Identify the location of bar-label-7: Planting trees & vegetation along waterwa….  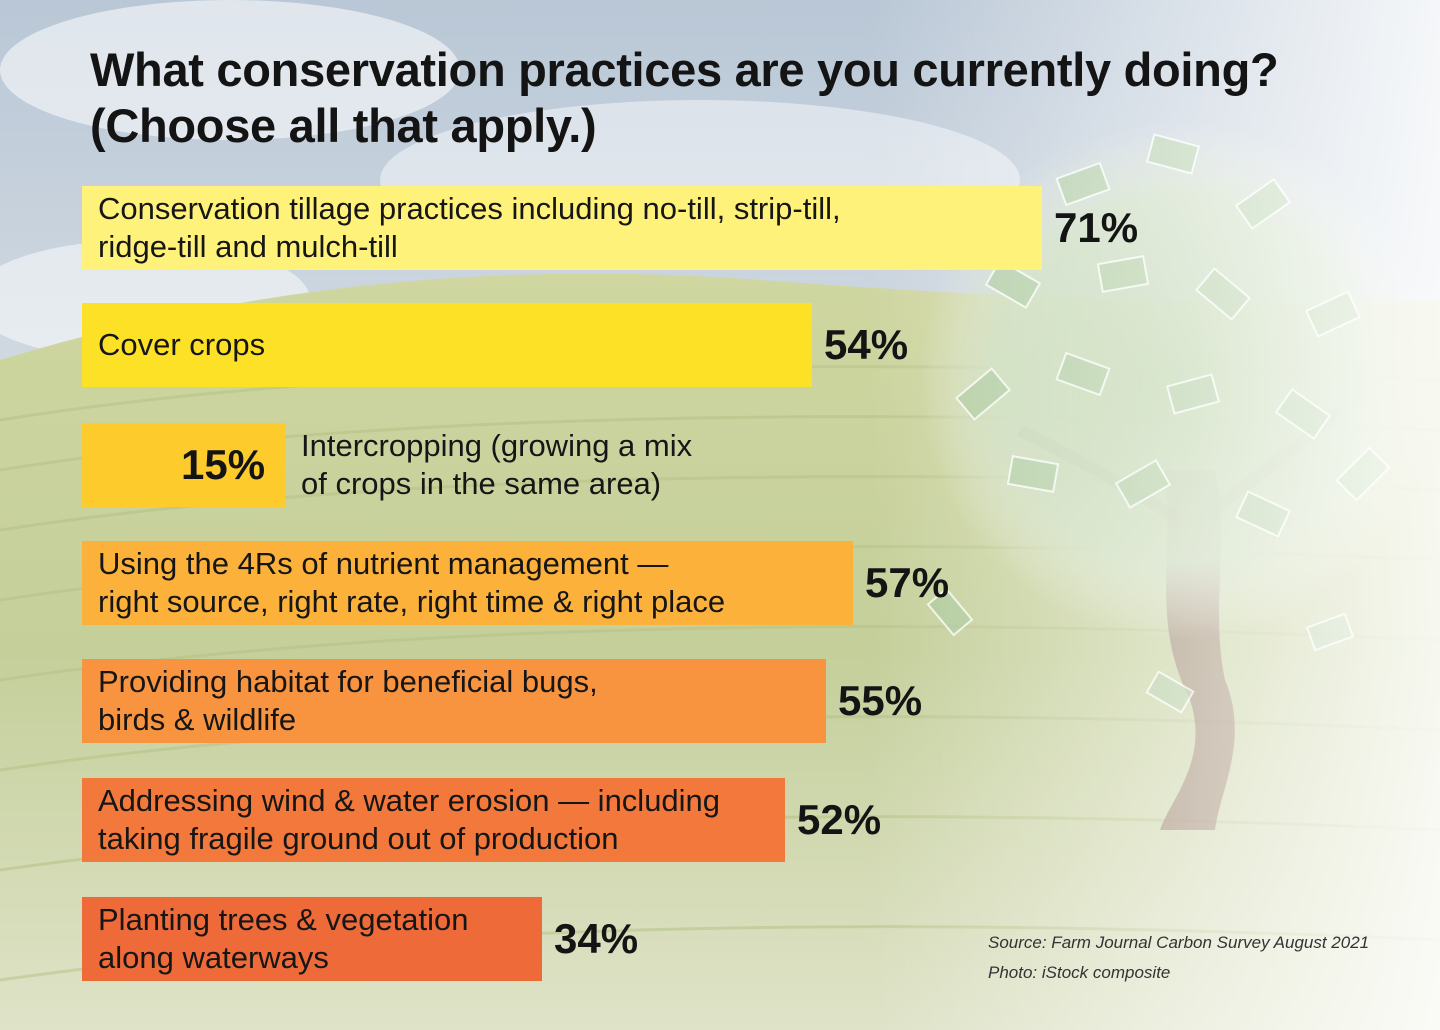
(283, 939).